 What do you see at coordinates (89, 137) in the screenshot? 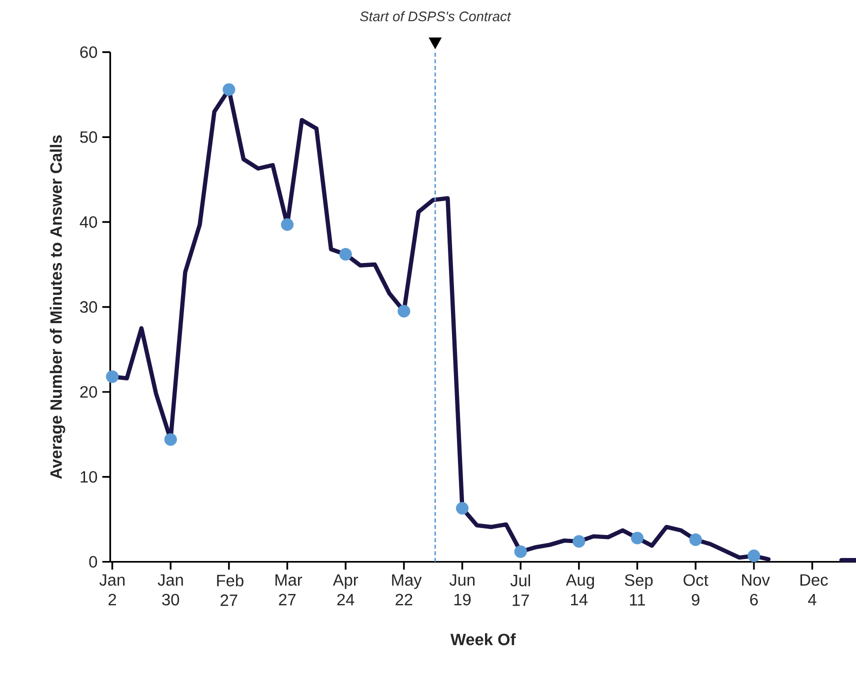
I see `y-tick-label: 50` at bounding box center [89, 137].